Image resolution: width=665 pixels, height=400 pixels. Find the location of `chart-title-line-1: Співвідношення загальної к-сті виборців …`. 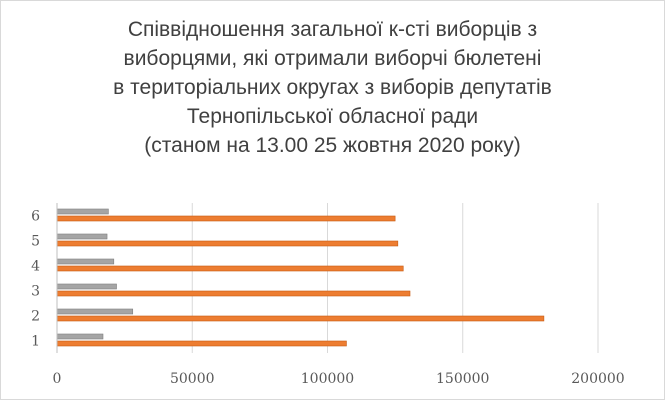

chart-title-line-1: Співвідношення загальної к-сті виборців … is located at coordinates (332, 29).